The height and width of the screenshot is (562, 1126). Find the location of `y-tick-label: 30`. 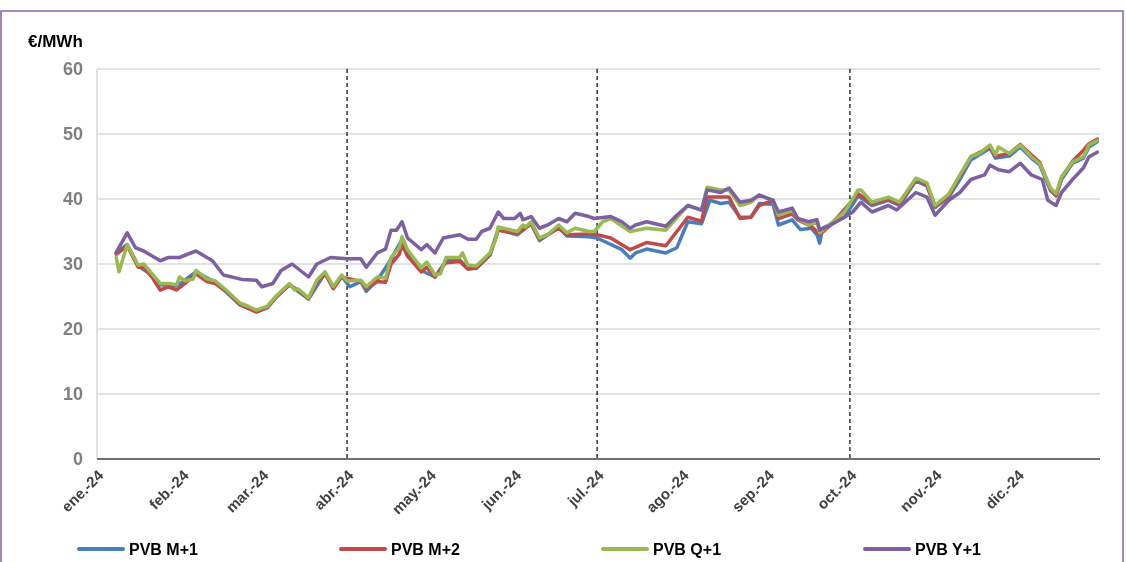

y-tick-label: 30 is located at coordinates (72, 264).